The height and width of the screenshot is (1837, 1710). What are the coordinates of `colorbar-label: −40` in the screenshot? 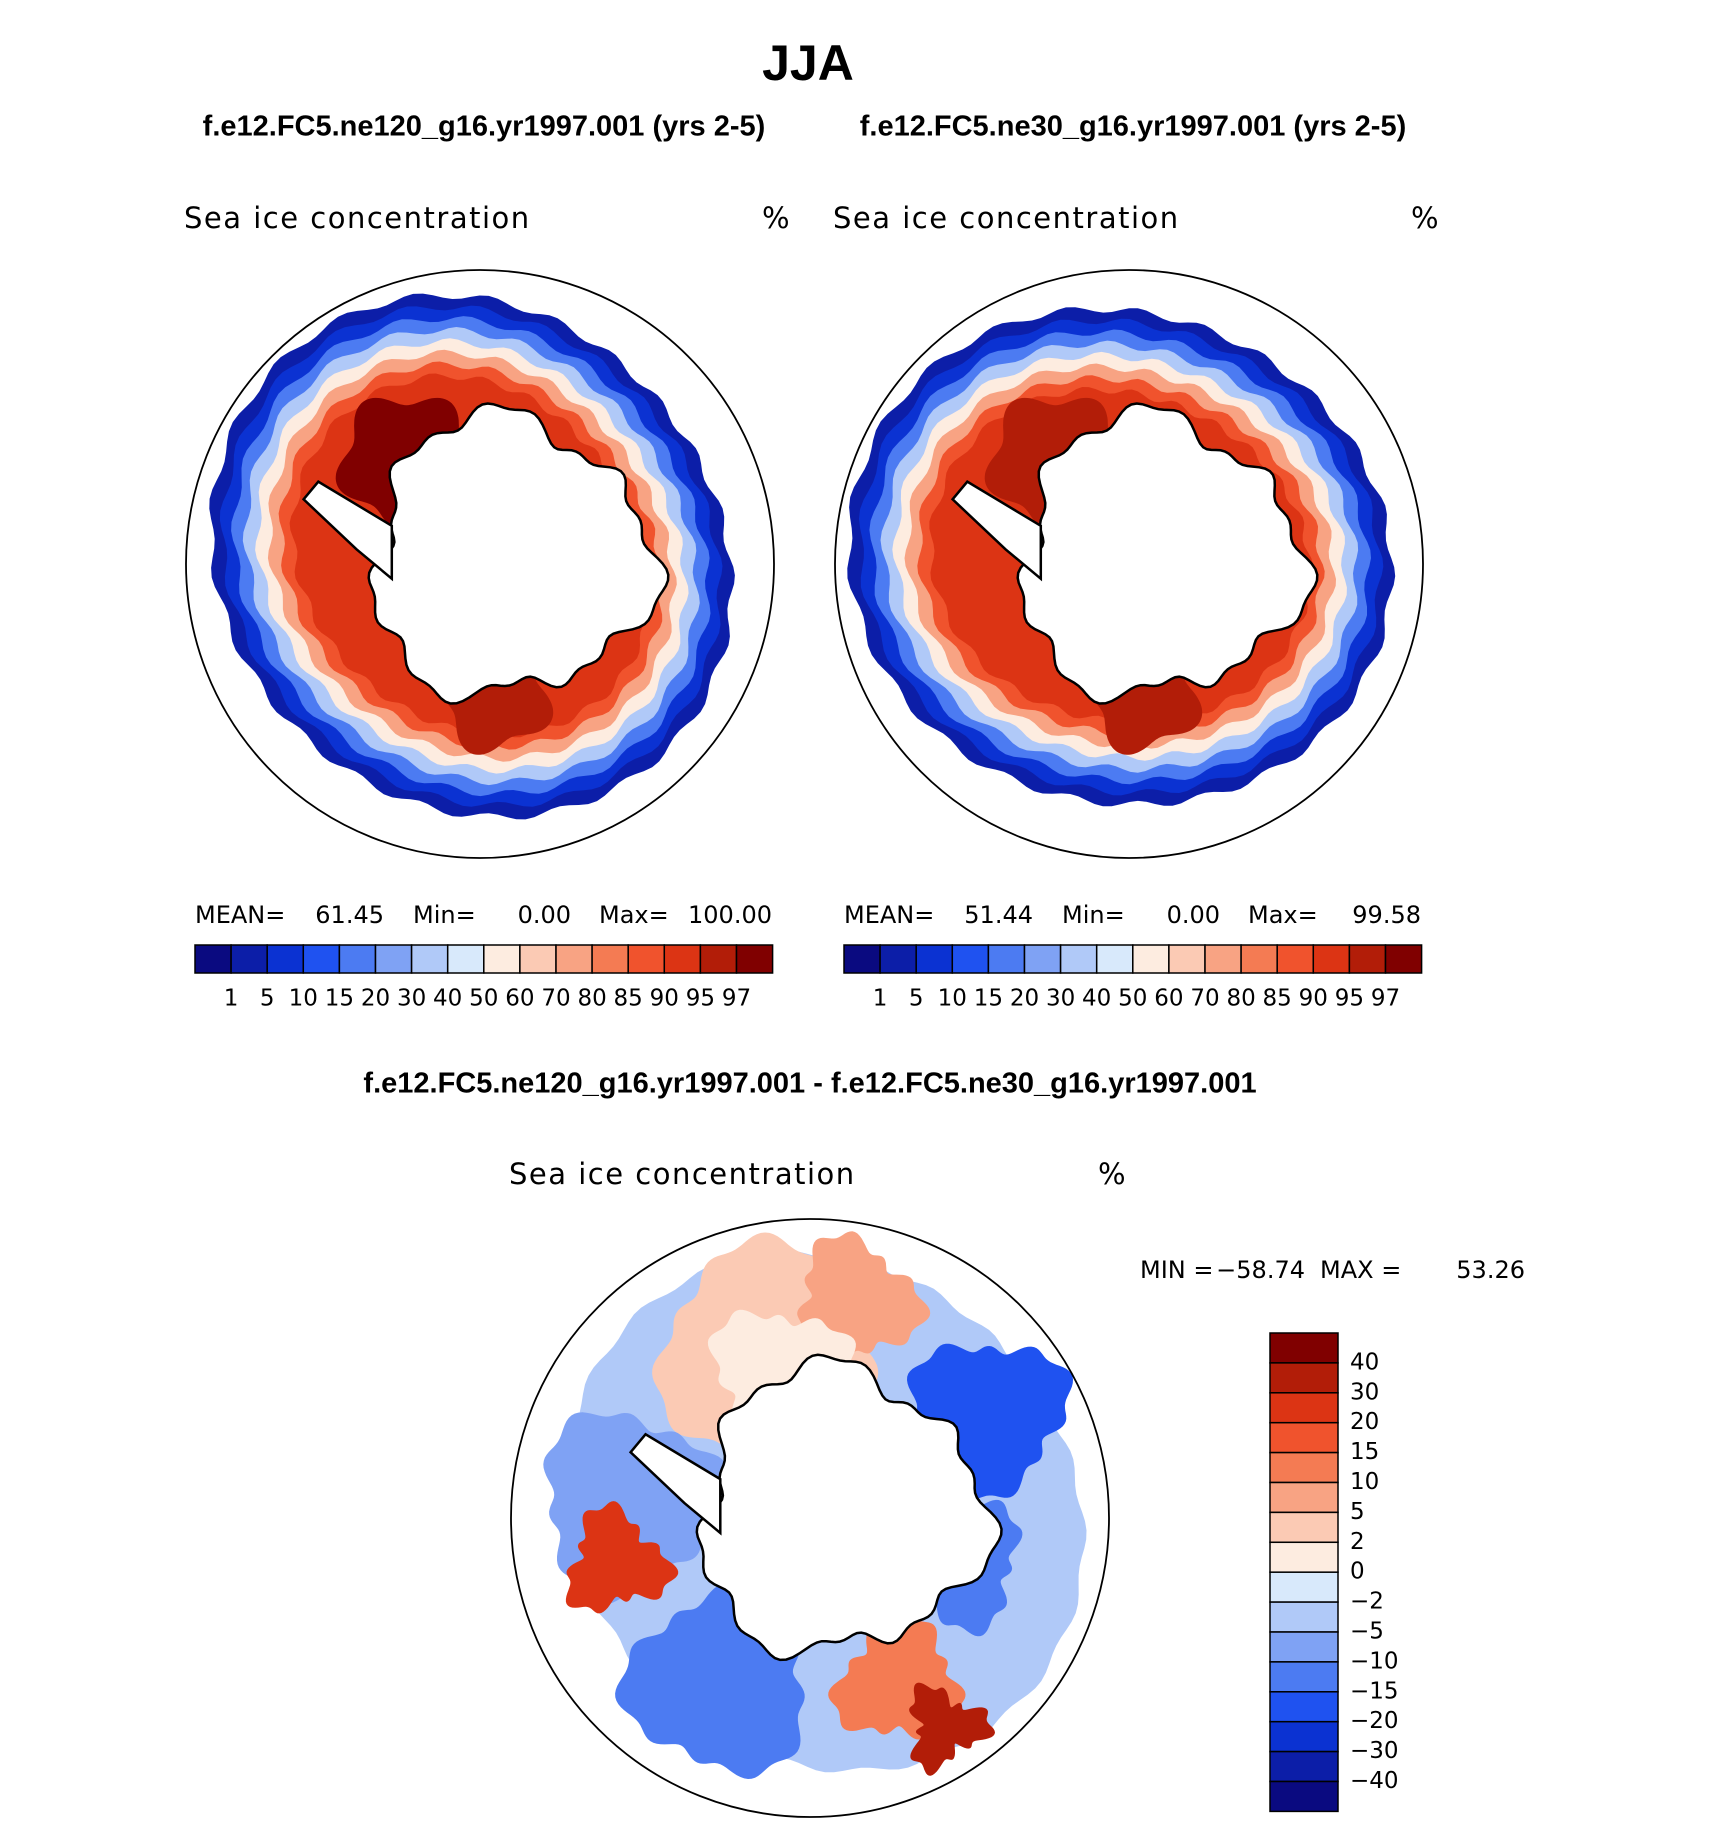 It's located at (1374, 1781).